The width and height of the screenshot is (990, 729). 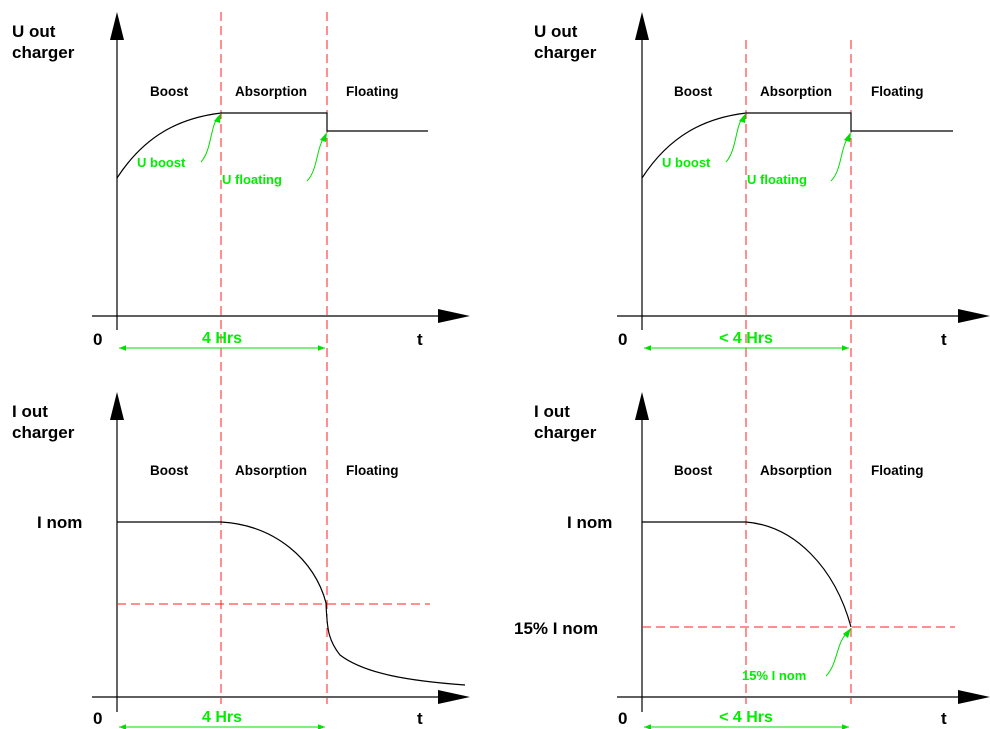 What do you see at coordinates (774, 675) in the screenshot?
I see `annotation-15pct-inom: 15% I nom` at bounding box center [774, 675].